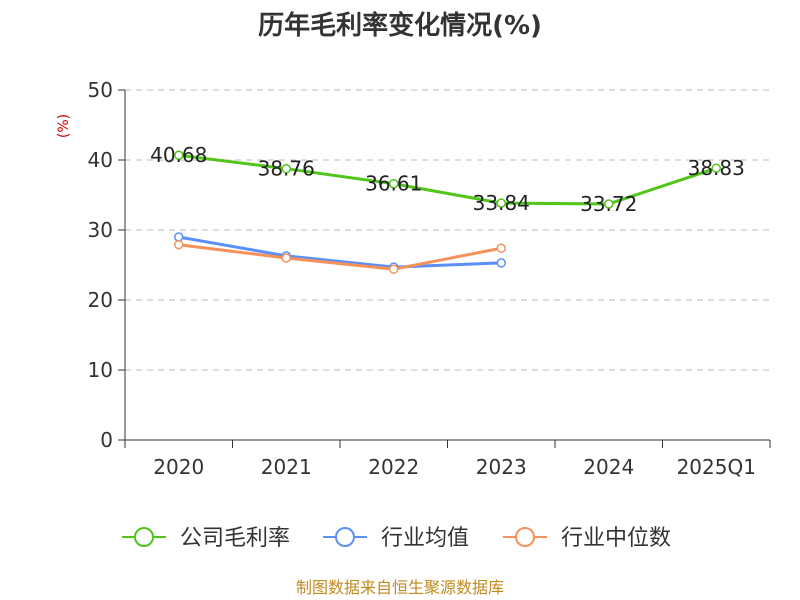 This screenshot has width=800, height=600. What do you see at coordinates (100, 230) in the screenshot?
I see `y-tick-label: 30` at bounding box center [100, 230].